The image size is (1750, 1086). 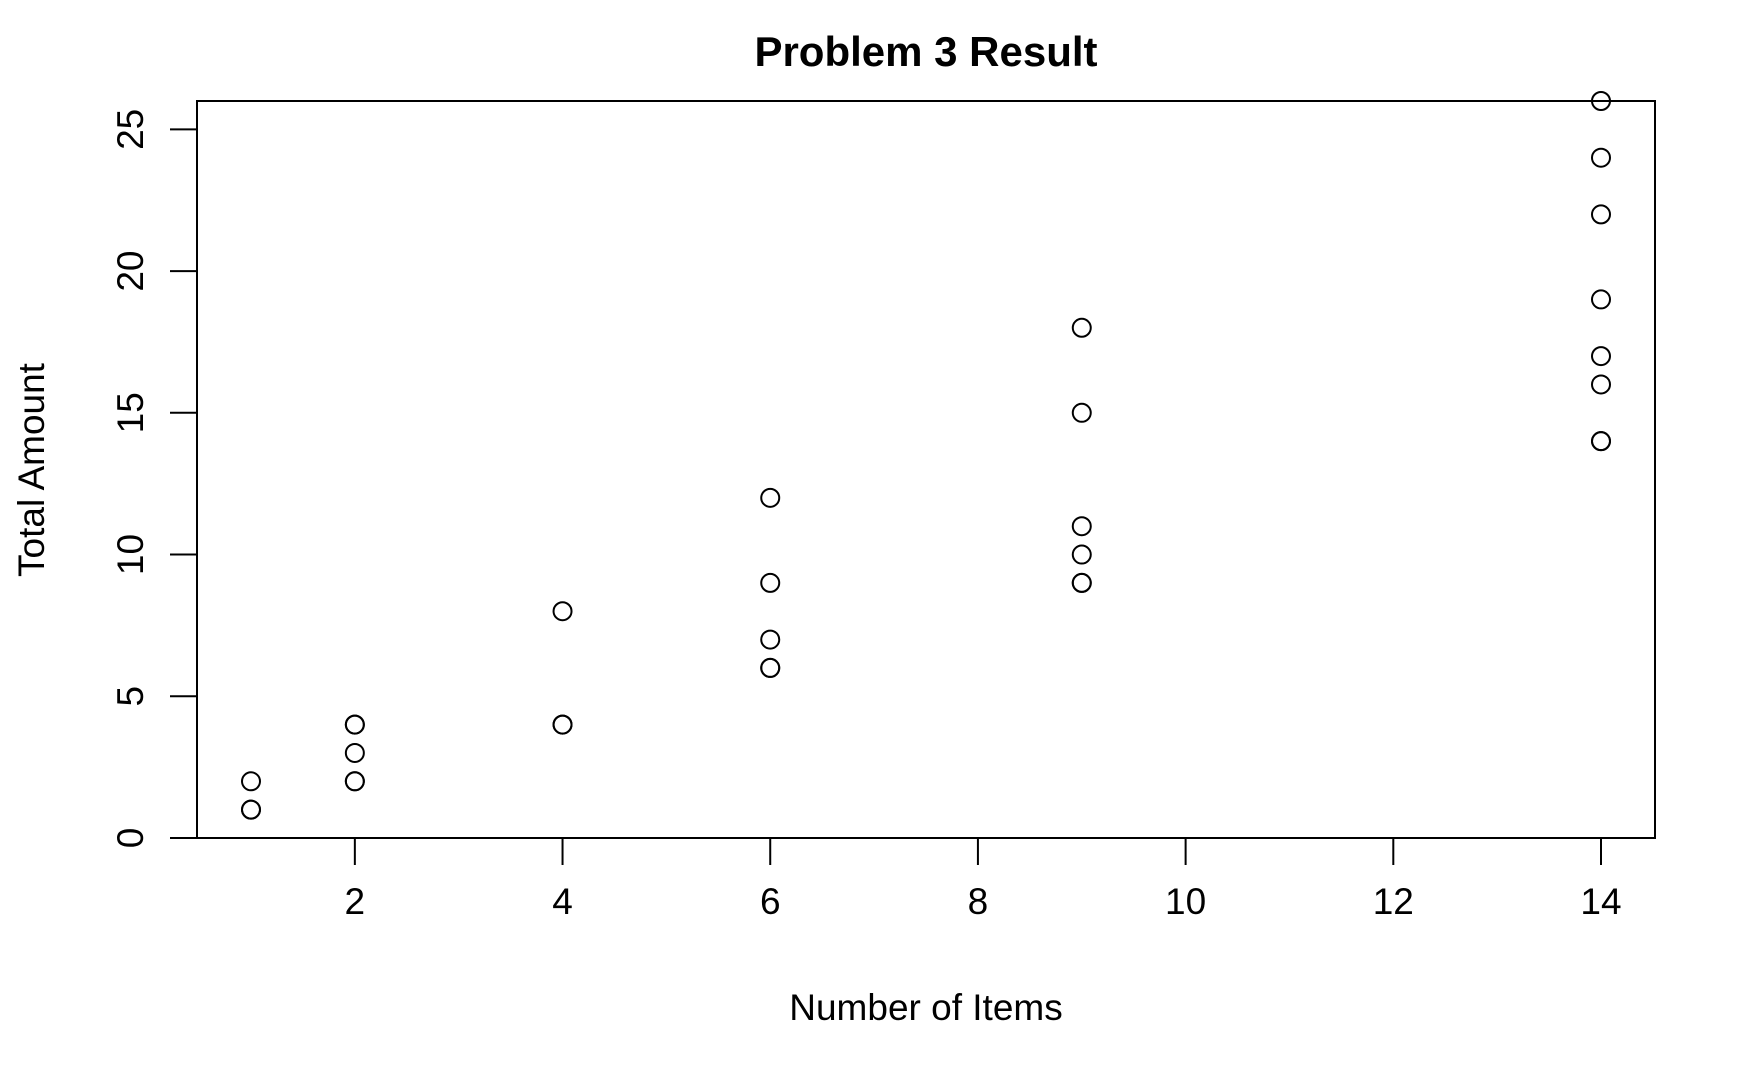 What do you see at coordinates (562, 901) in the screenshot?
I see `x-tick-label-4: 4` at bounding box center [562, 901].